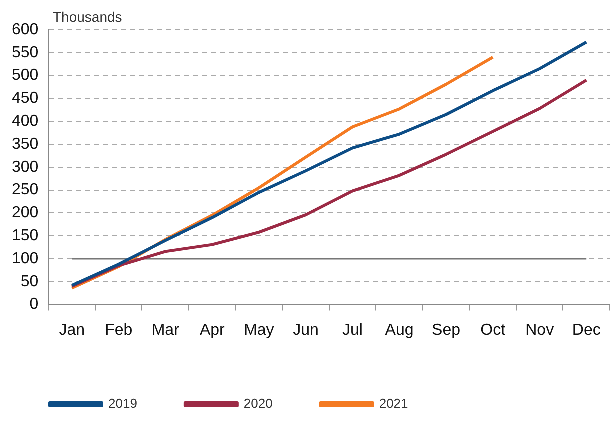 The width and height of the screenshot is (614, 421). What do you see at coordinates (34, 305) in the screenshot?
I see `y-tick-label: 0` at bounding box center [34, 305].